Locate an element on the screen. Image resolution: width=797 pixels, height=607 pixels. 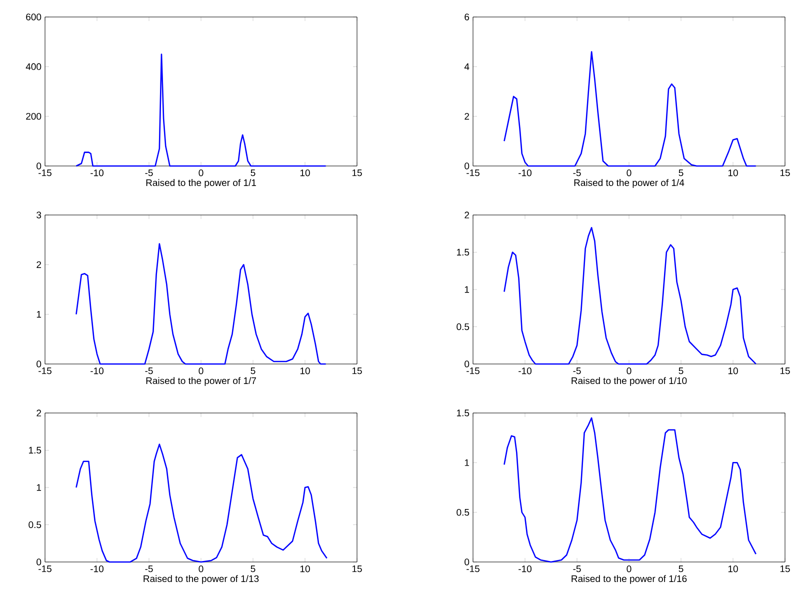
x-axis-title: Raised to the power of 1/7 is located at coordinates (201, 381).